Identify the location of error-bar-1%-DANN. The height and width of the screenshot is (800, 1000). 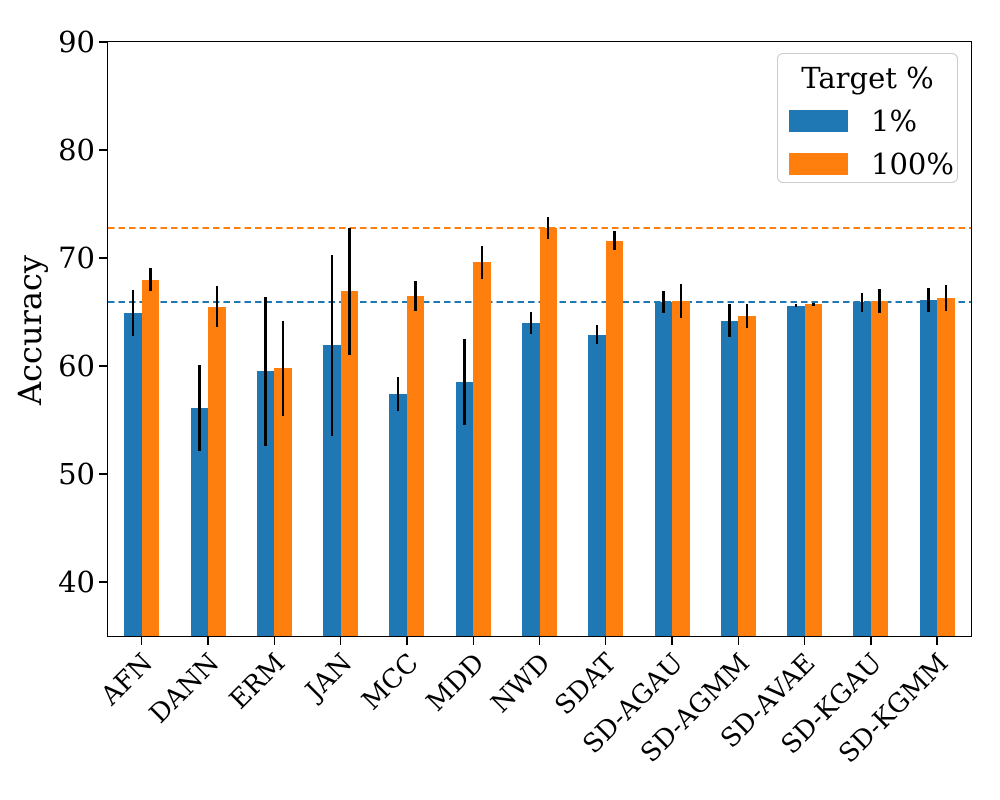
(199, 408).